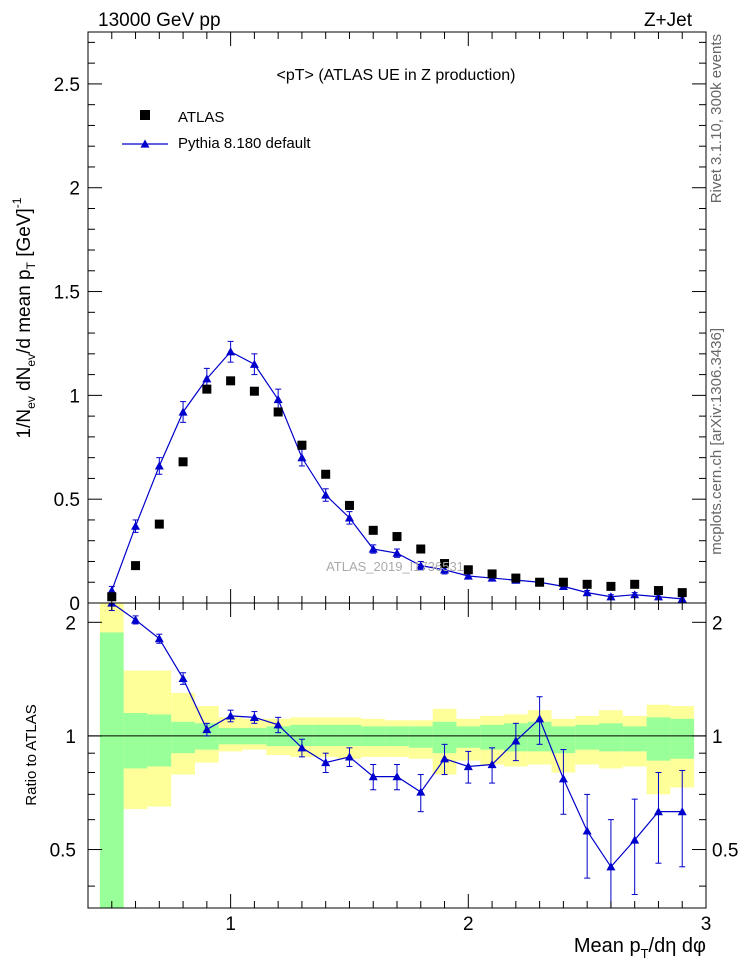 The height and width of the screenshot is (972, 746). I want to click on main-y-tick-label: 1.5, so click(67, 293).